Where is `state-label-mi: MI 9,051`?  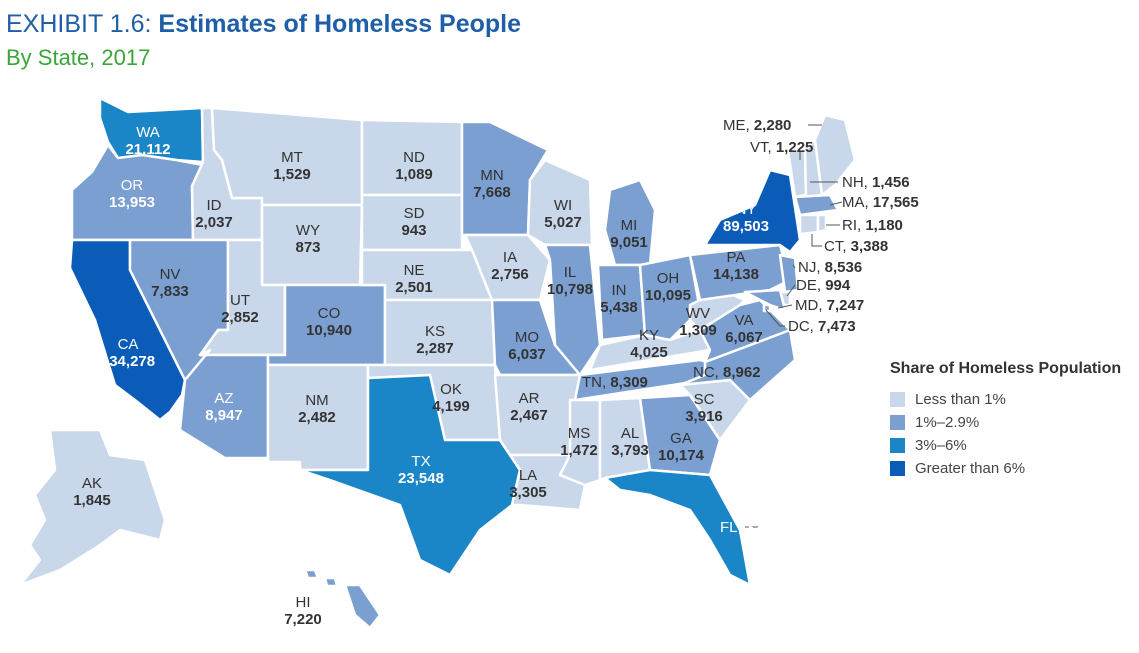
state-label-mi: MI 9,051 is located at coordinates (629, 234).